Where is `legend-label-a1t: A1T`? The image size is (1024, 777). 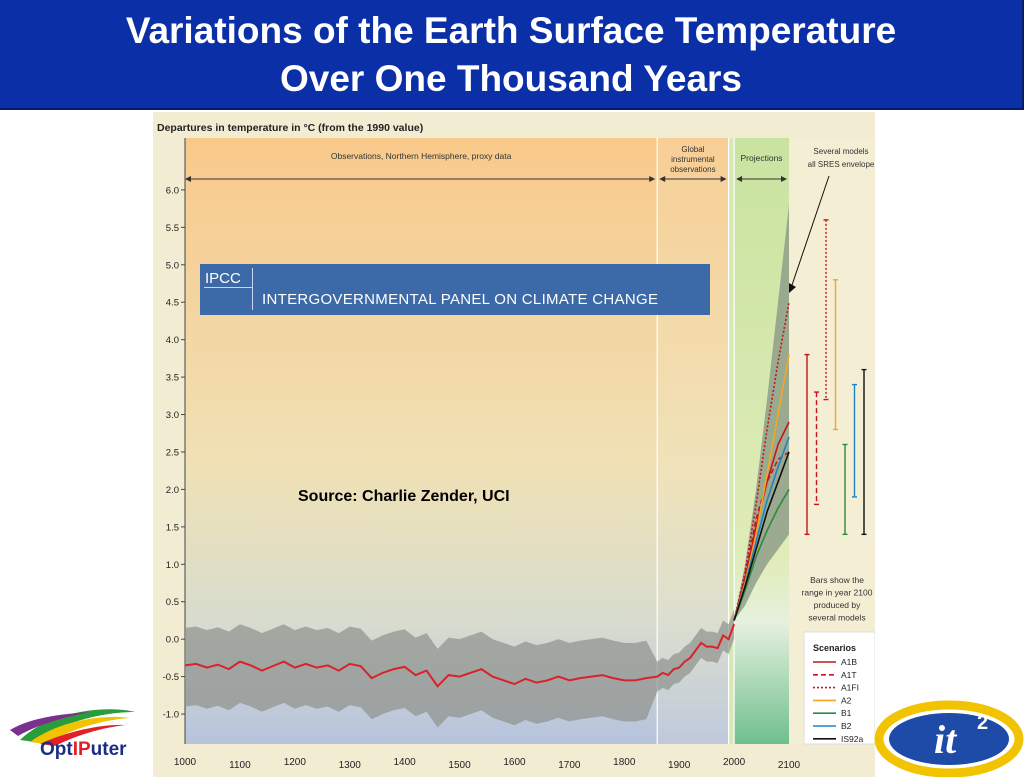
legend-label-a1t: A1T is located at coordinates (849, 675).